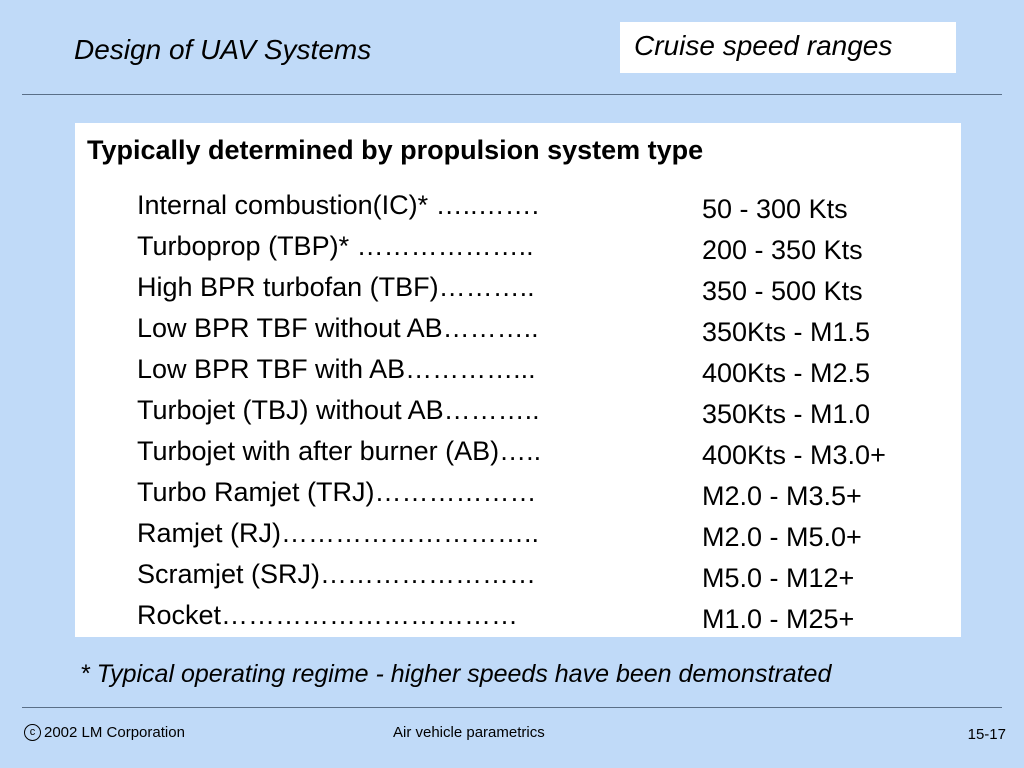 This screenshot has height=768, width=1024. Describe the element at coordinates (782, 250) in the screenshot. I see `speed-range: 200 - 350 Kts` at that location.